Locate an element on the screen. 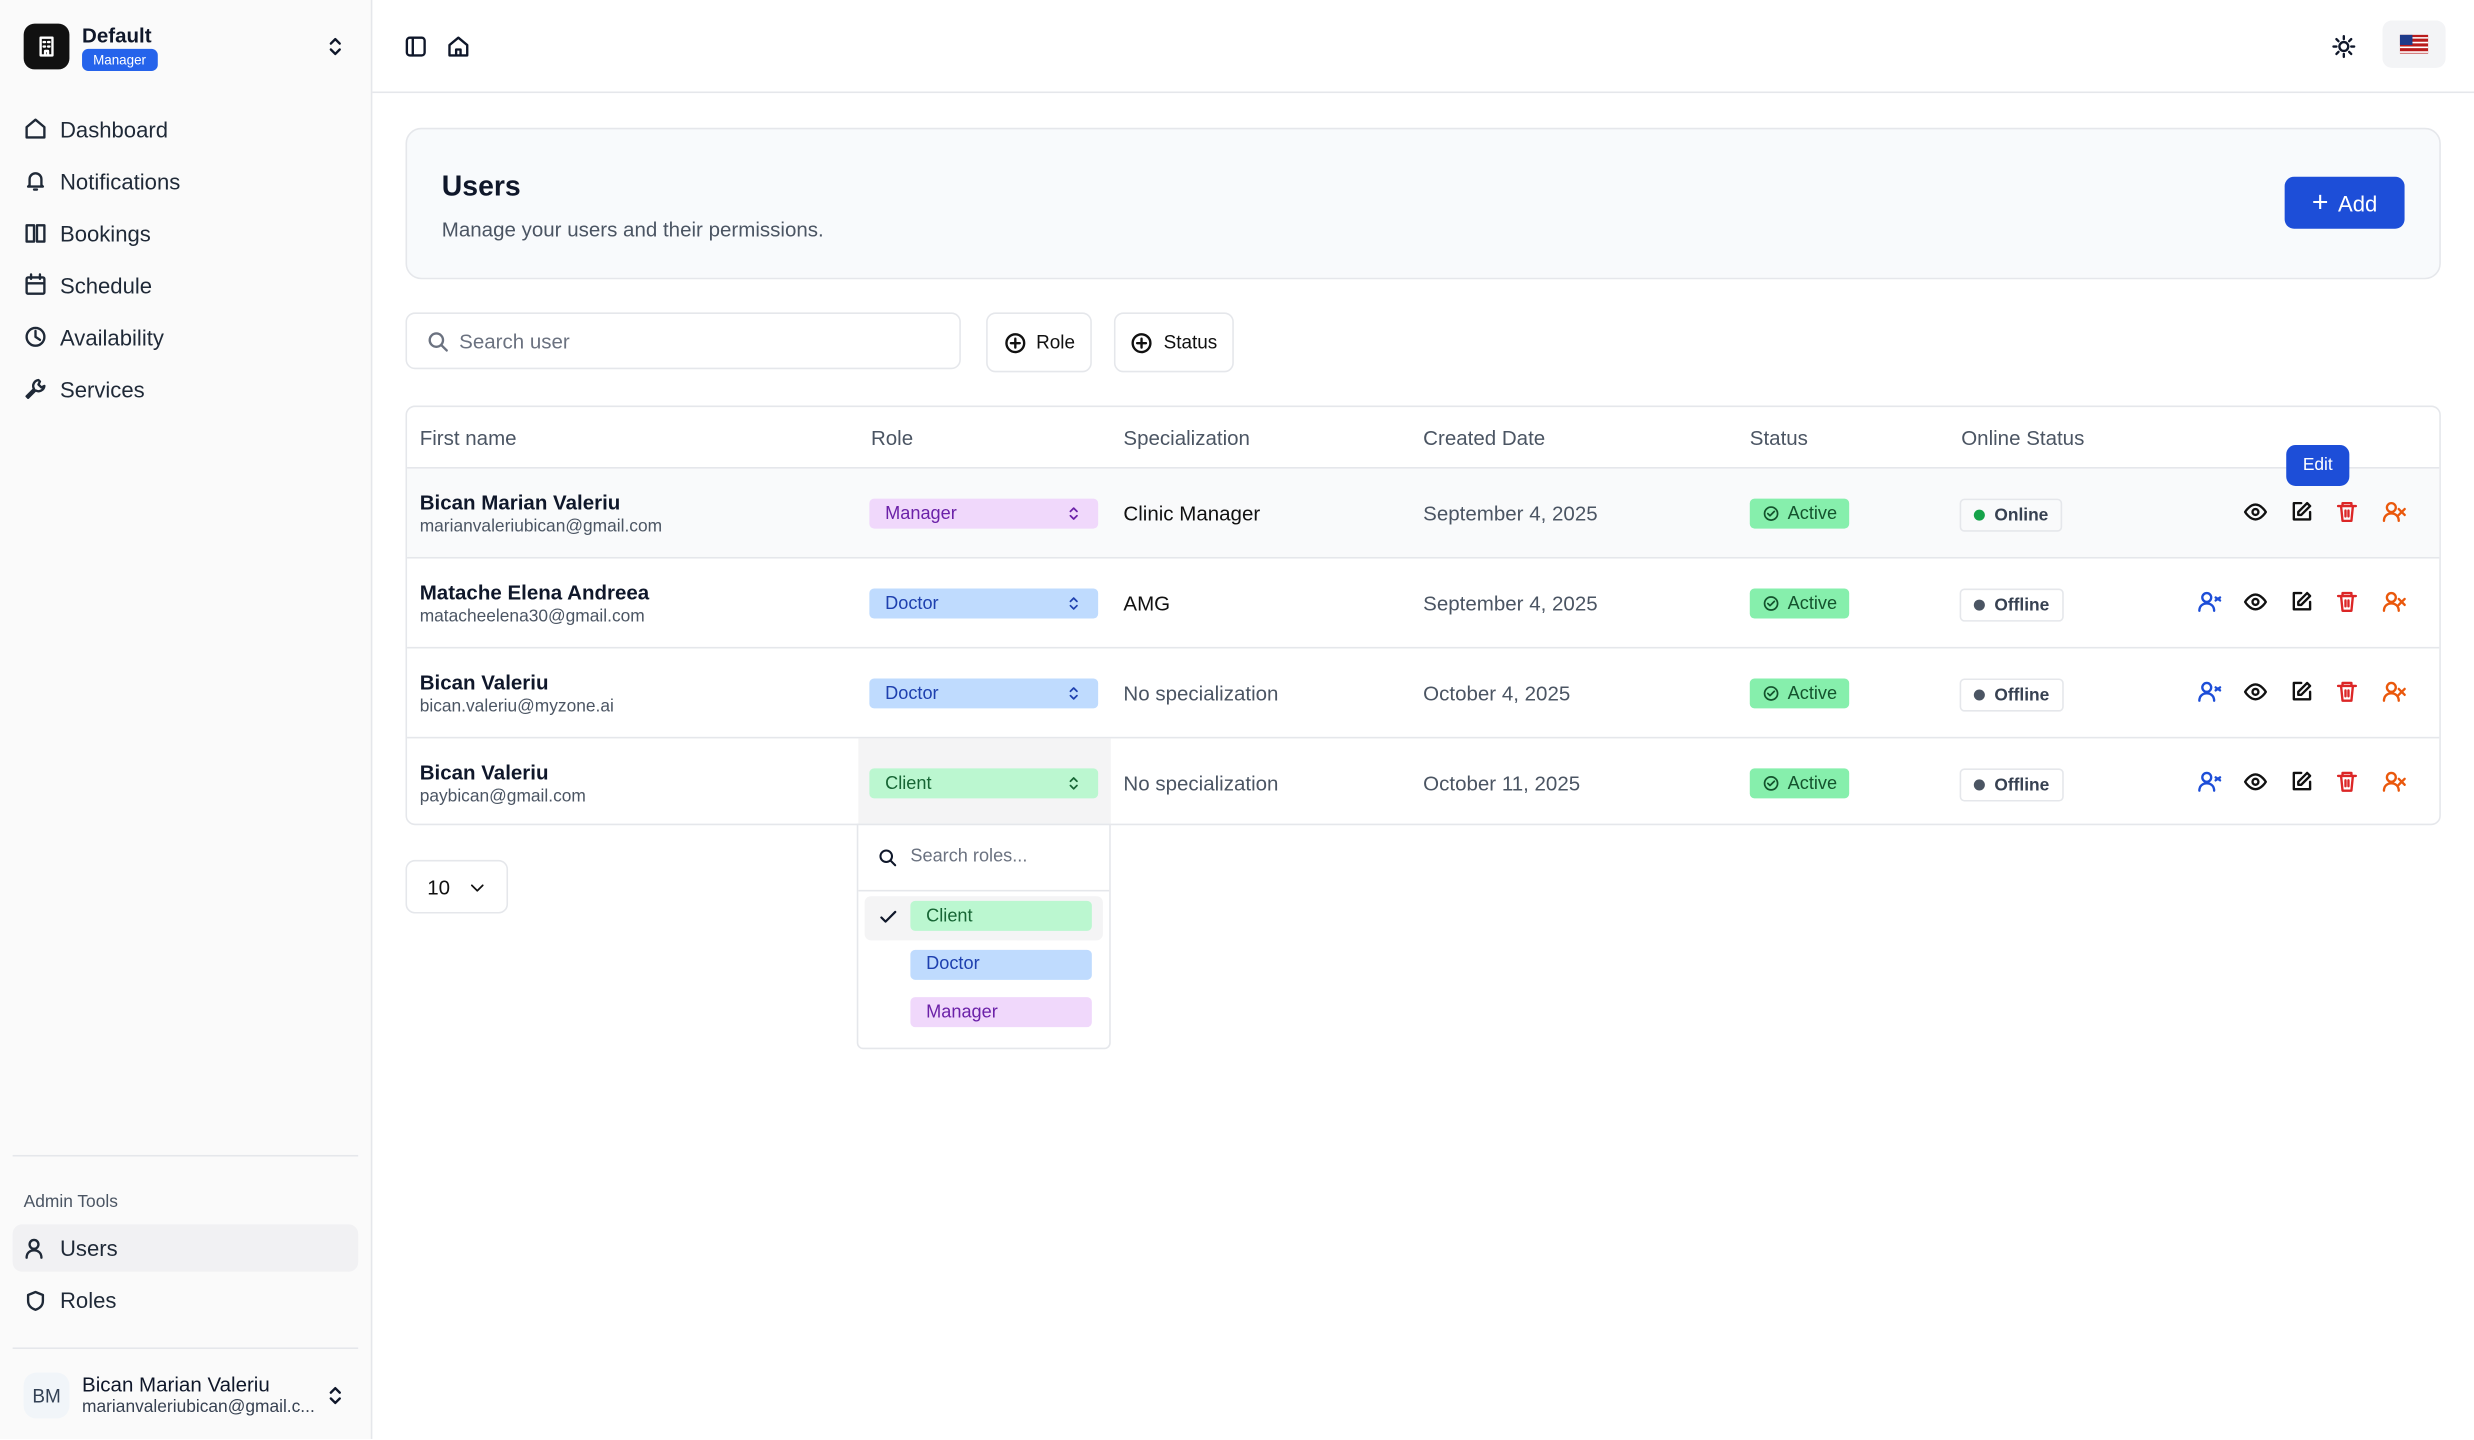 The image size is (2474, 1440). nav-item: Bookings is located at coordinates (185, 233).